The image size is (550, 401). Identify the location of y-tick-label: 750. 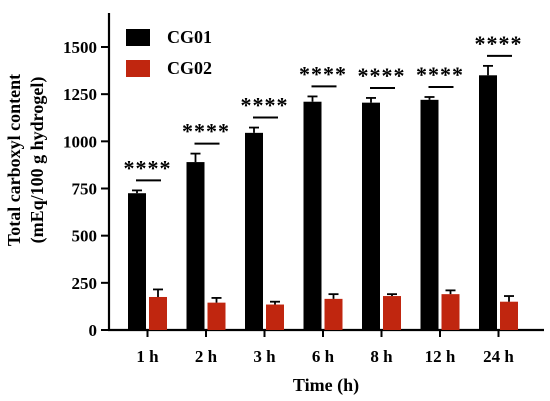
(85, 189).